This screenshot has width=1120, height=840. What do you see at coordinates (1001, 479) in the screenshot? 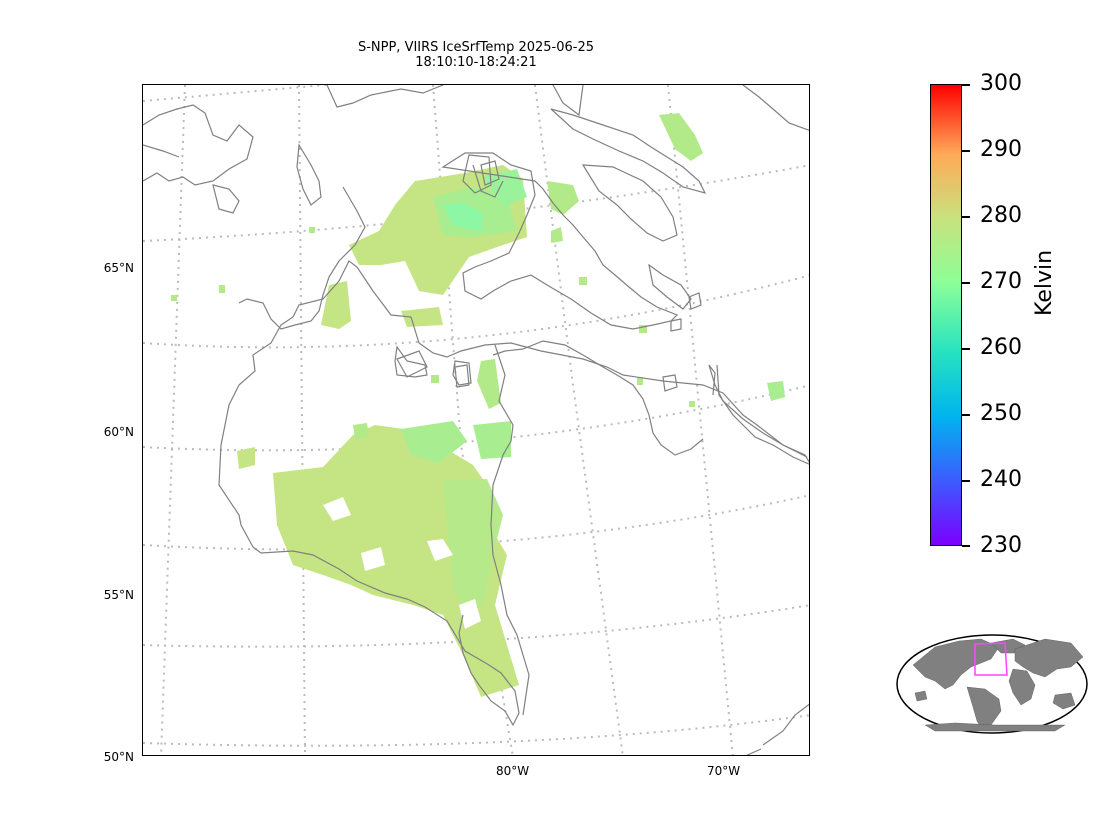
I see `colorbar-tick-label: 240` at bounding box center [1001, 479].